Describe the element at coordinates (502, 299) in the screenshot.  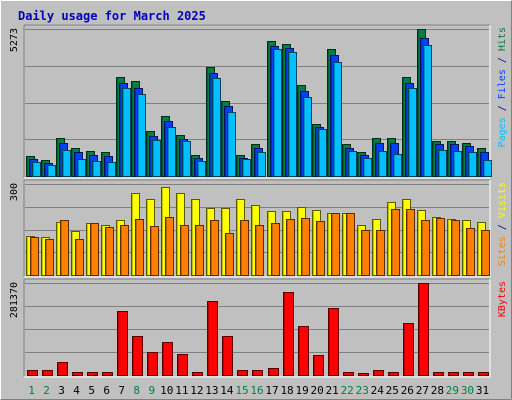
I see `panel-kbytes-series-label: KBytes` at that location.